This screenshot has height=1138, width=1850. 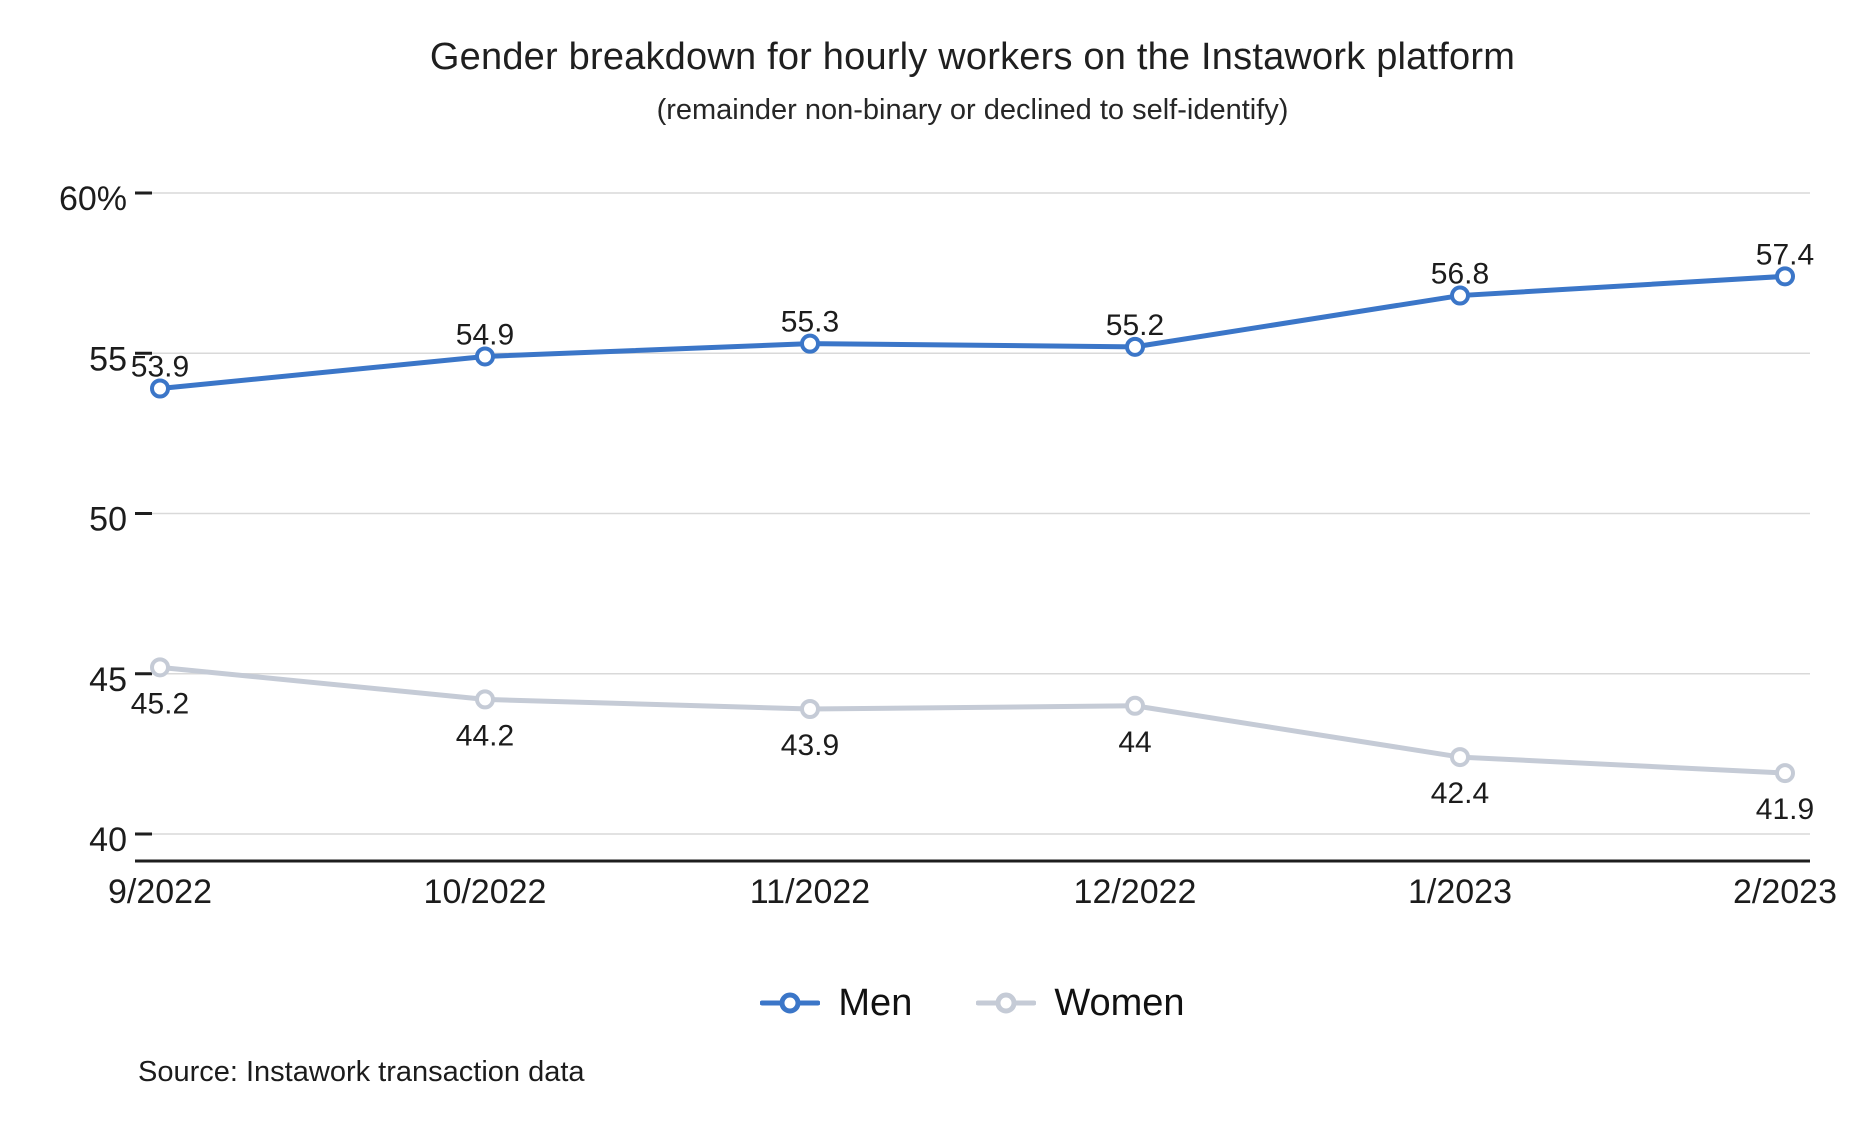 I want to click on data-label-men: 57.4, so click(x=1785, y=254).